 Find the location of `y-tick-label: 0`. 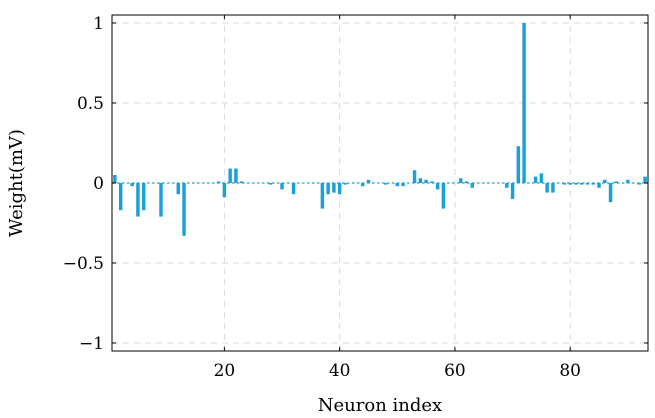

y-tick-label: 0 is located at coordinates (98, 184).